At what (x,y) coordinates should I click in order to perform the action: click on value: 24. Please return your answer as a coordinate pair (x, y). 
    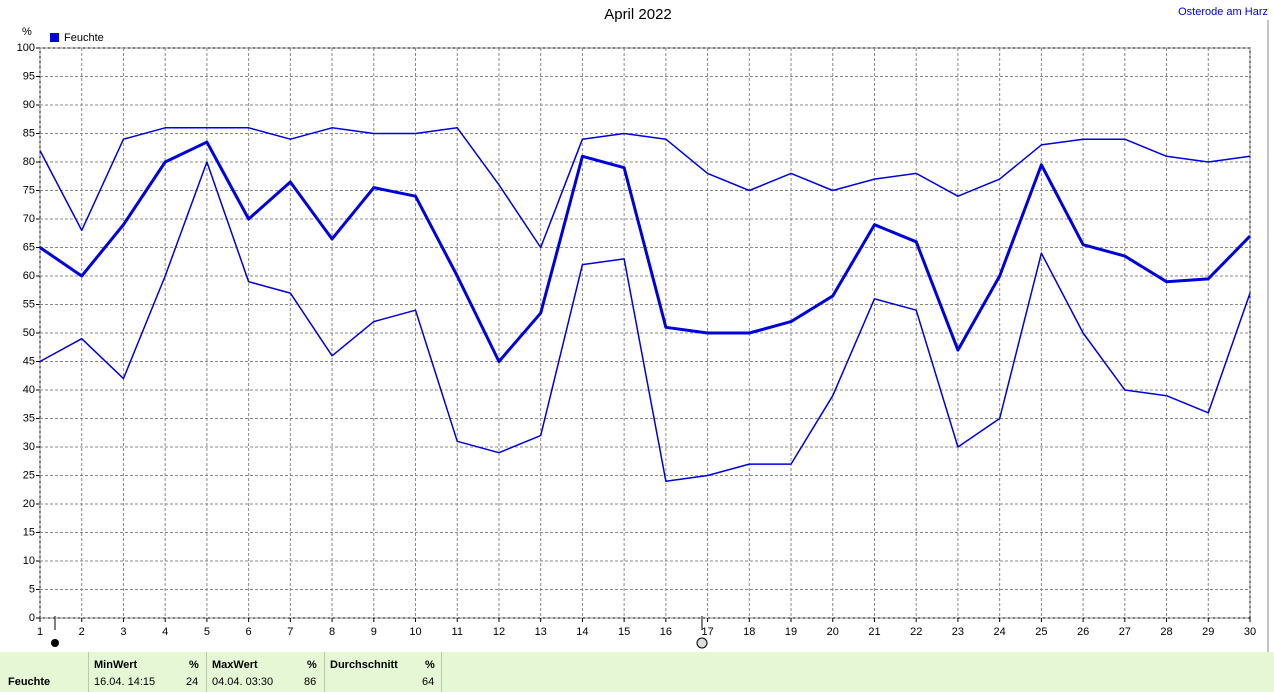
    Looking at the image, I should click on (192, 682).